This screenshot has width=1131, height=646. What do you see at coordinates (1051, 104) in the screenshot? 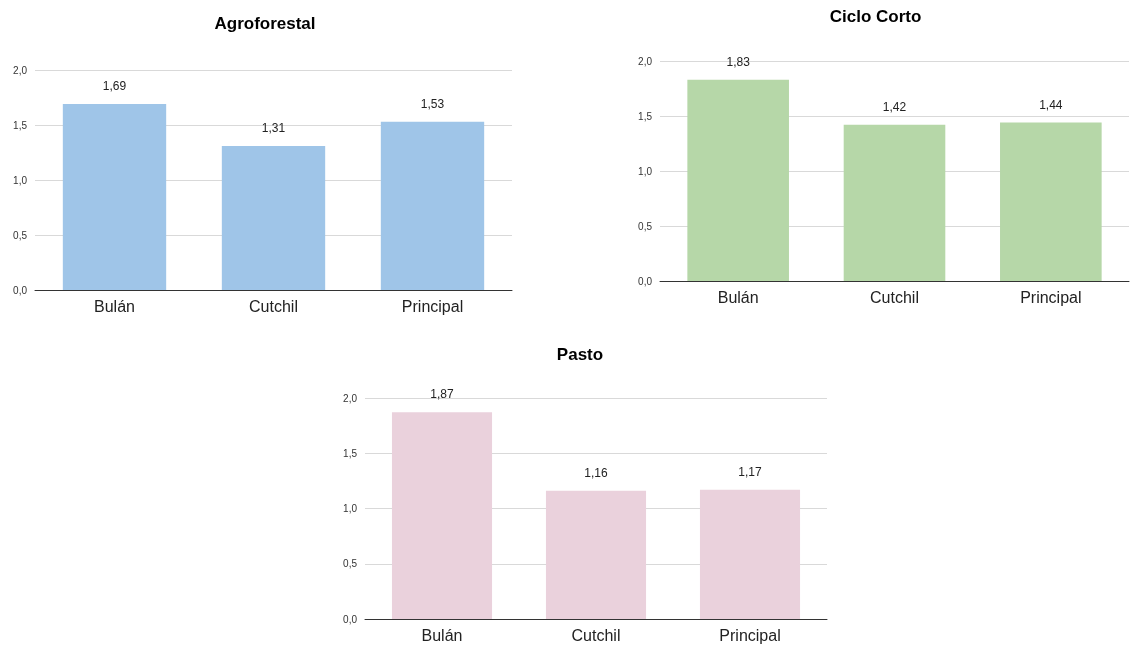
I see `data-label: 1,44` at bounding box center [1051, 104].